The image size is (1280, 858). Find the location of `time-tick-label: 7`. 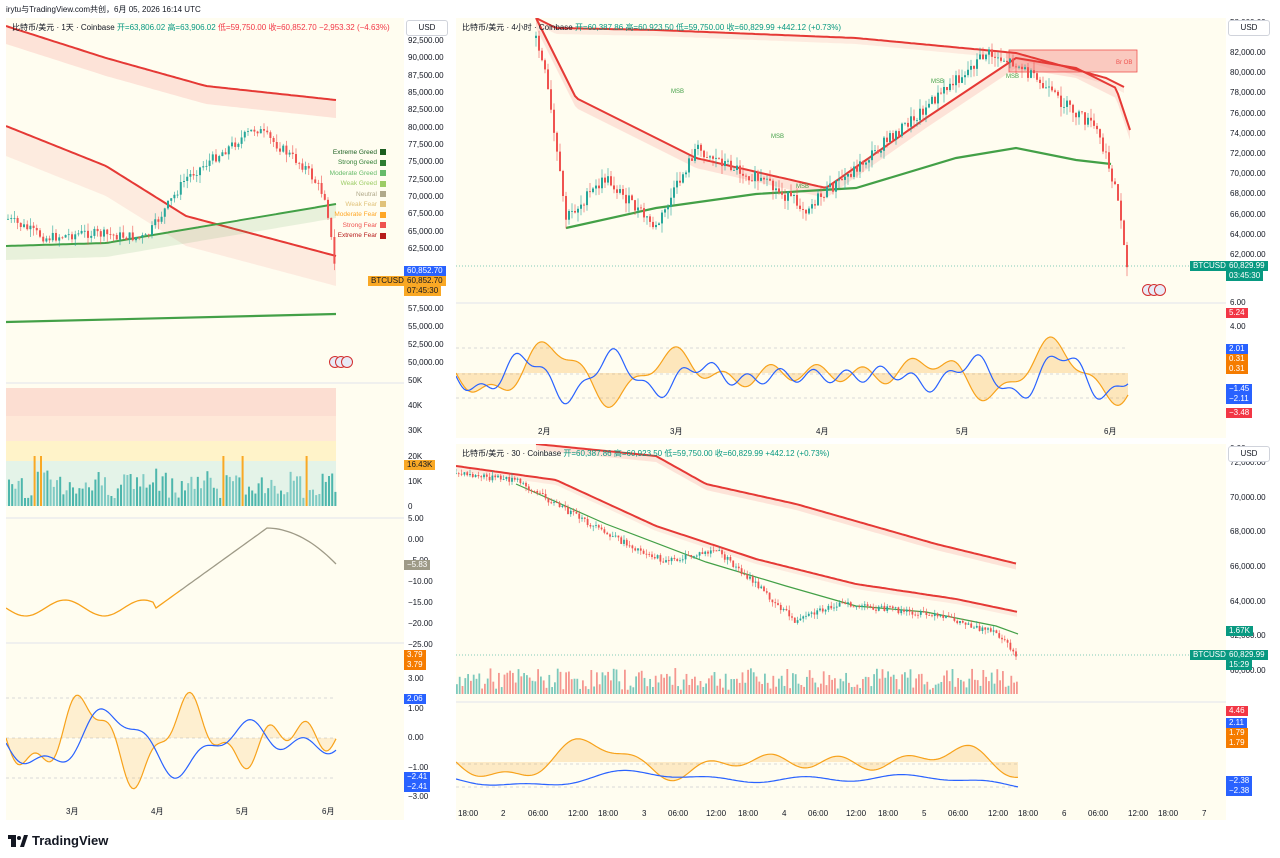

time-tick-label: 7 is located at coordinates (1204, 813).